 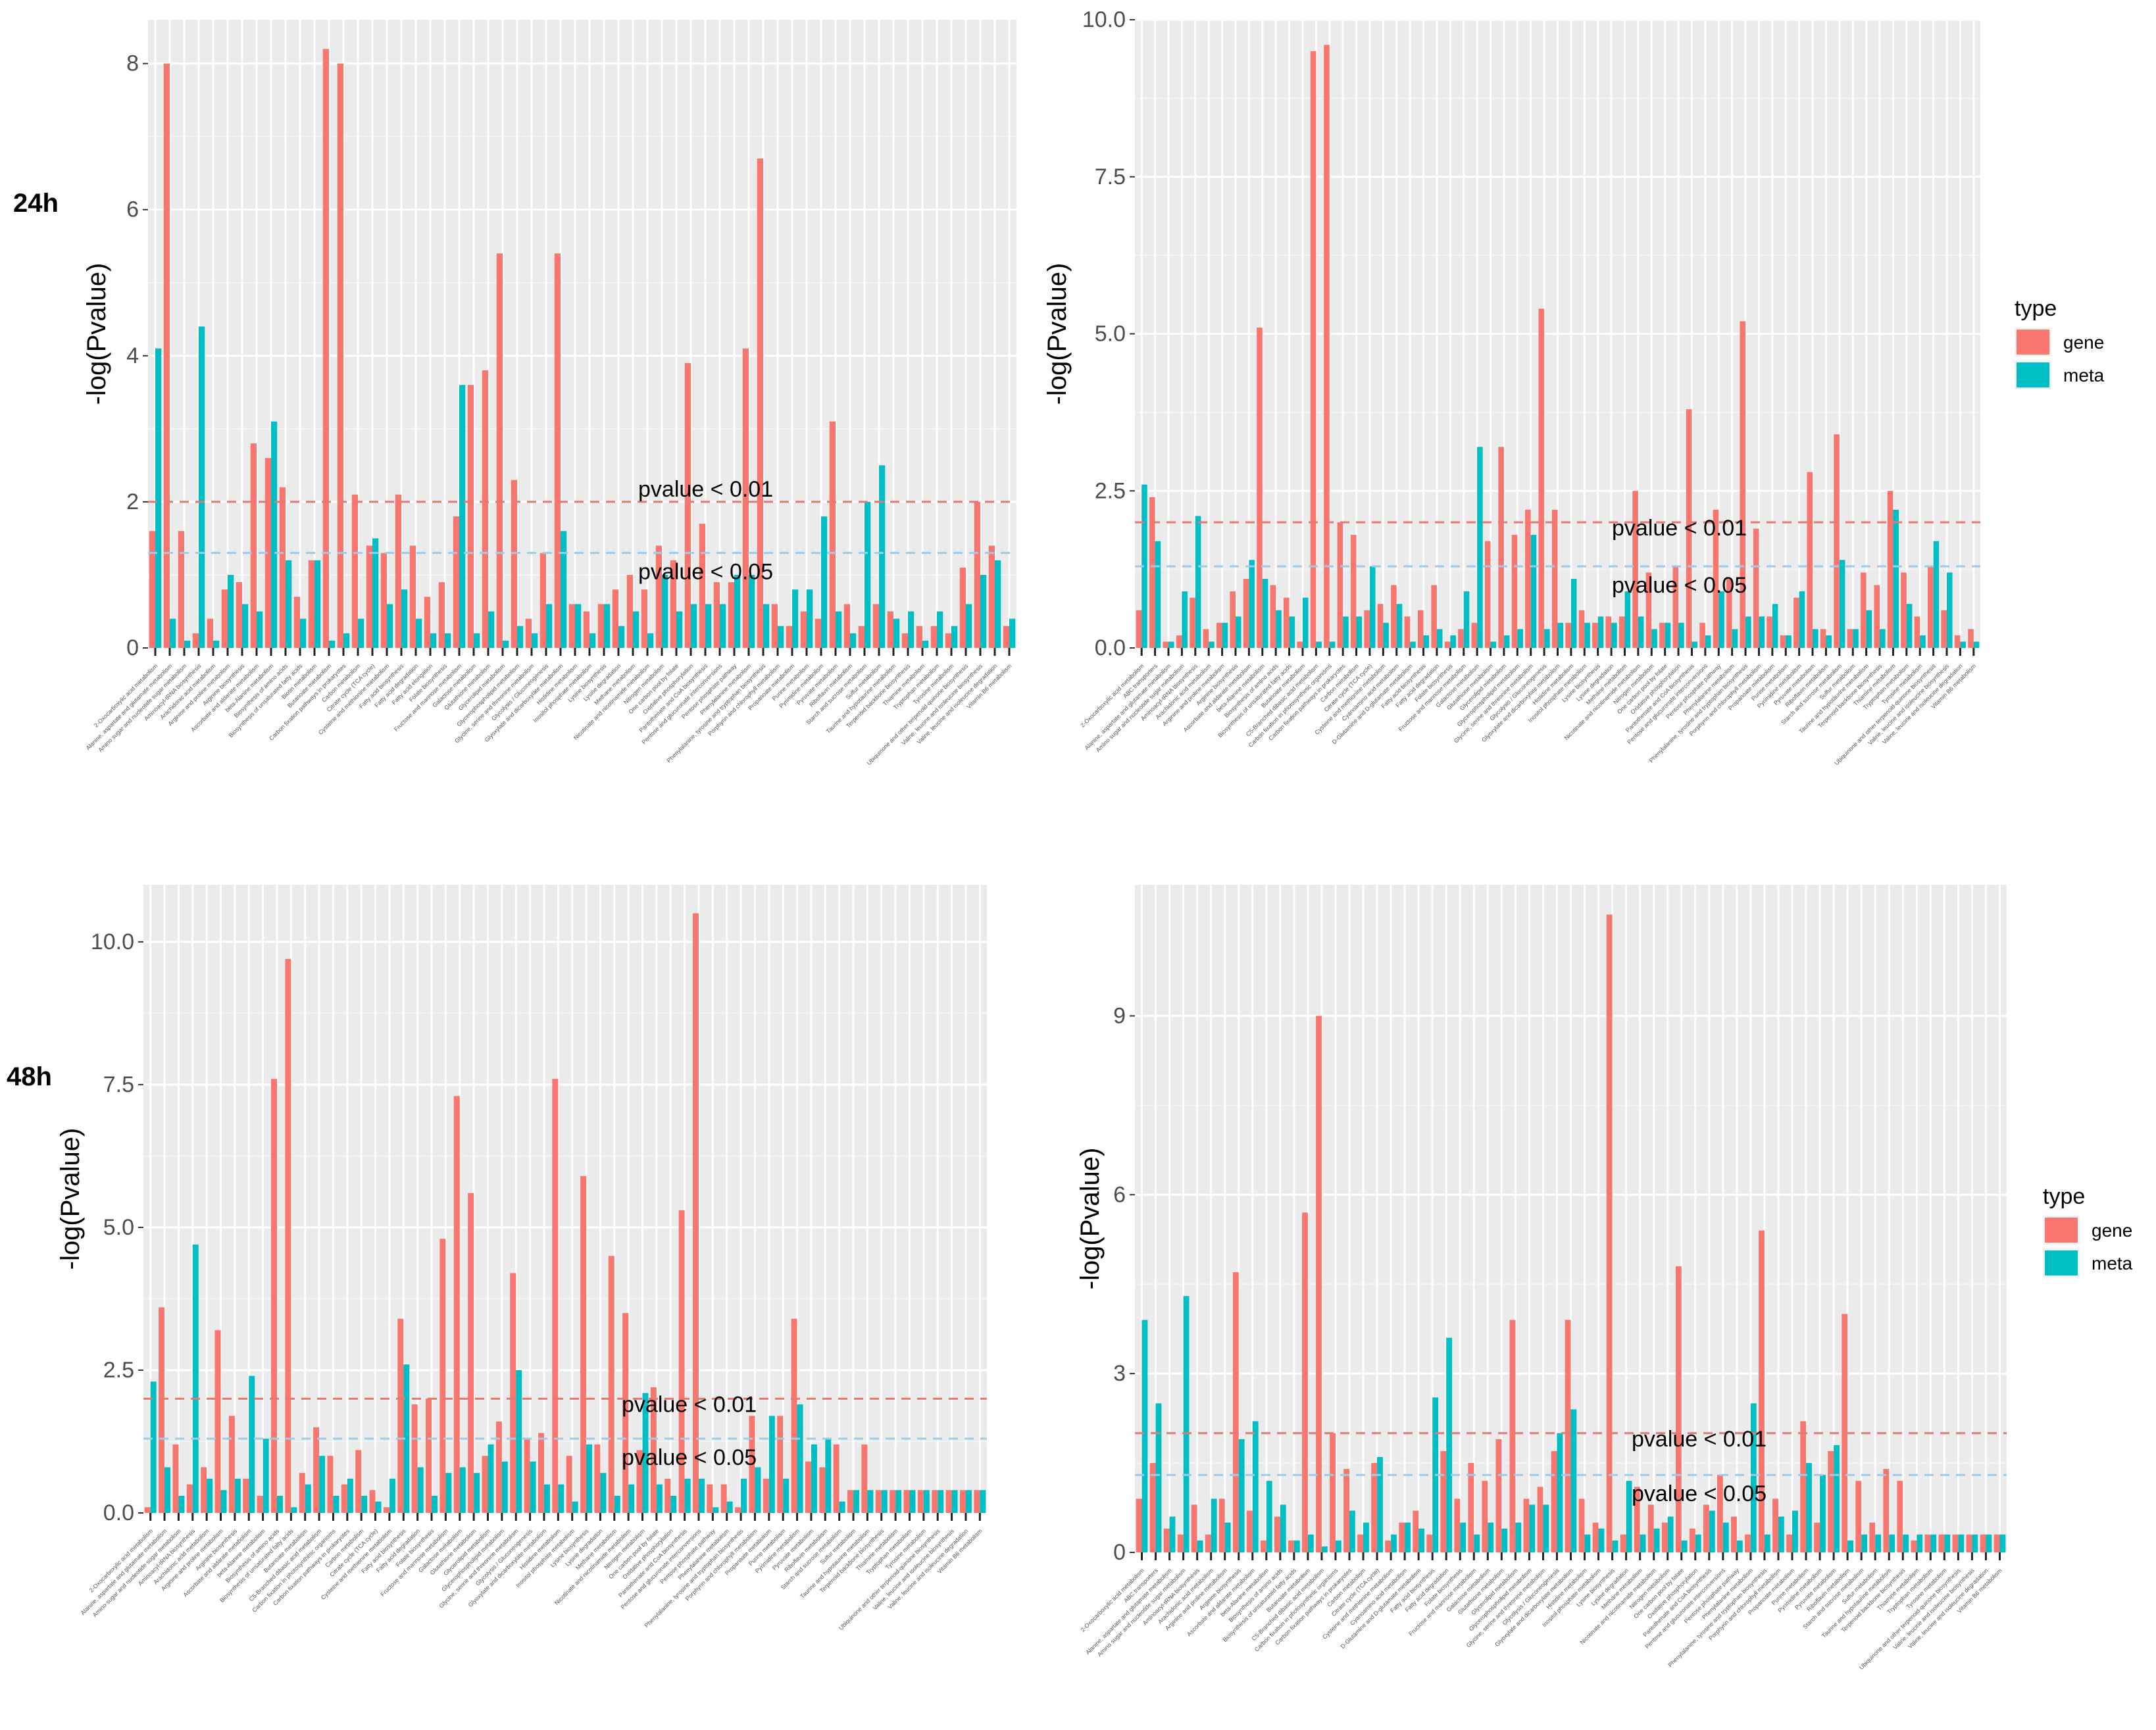 I want to click on y-tick-label: 7.5, so click(x=118, y=1084).